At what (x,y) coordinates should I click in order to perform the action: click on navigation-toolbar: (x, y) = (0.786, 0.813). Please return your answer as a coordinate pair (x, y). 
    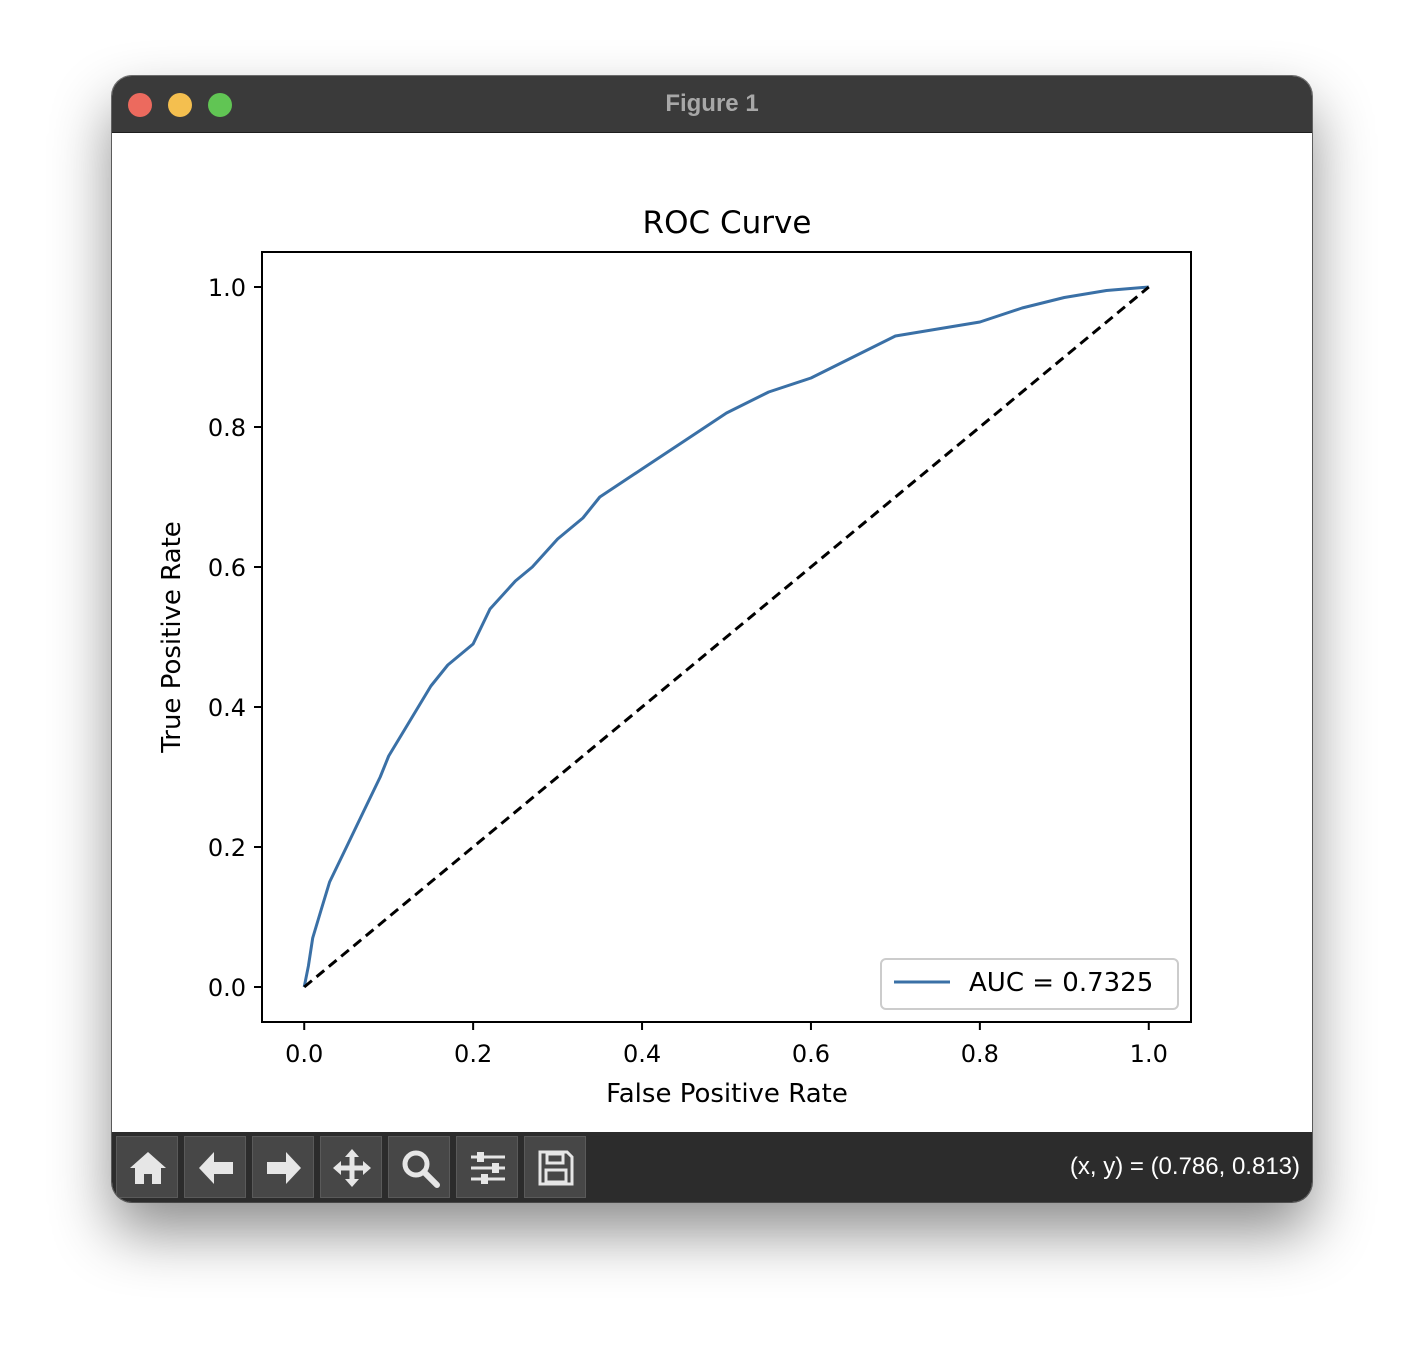
    Looking at the image, I should click on (712, 1167).